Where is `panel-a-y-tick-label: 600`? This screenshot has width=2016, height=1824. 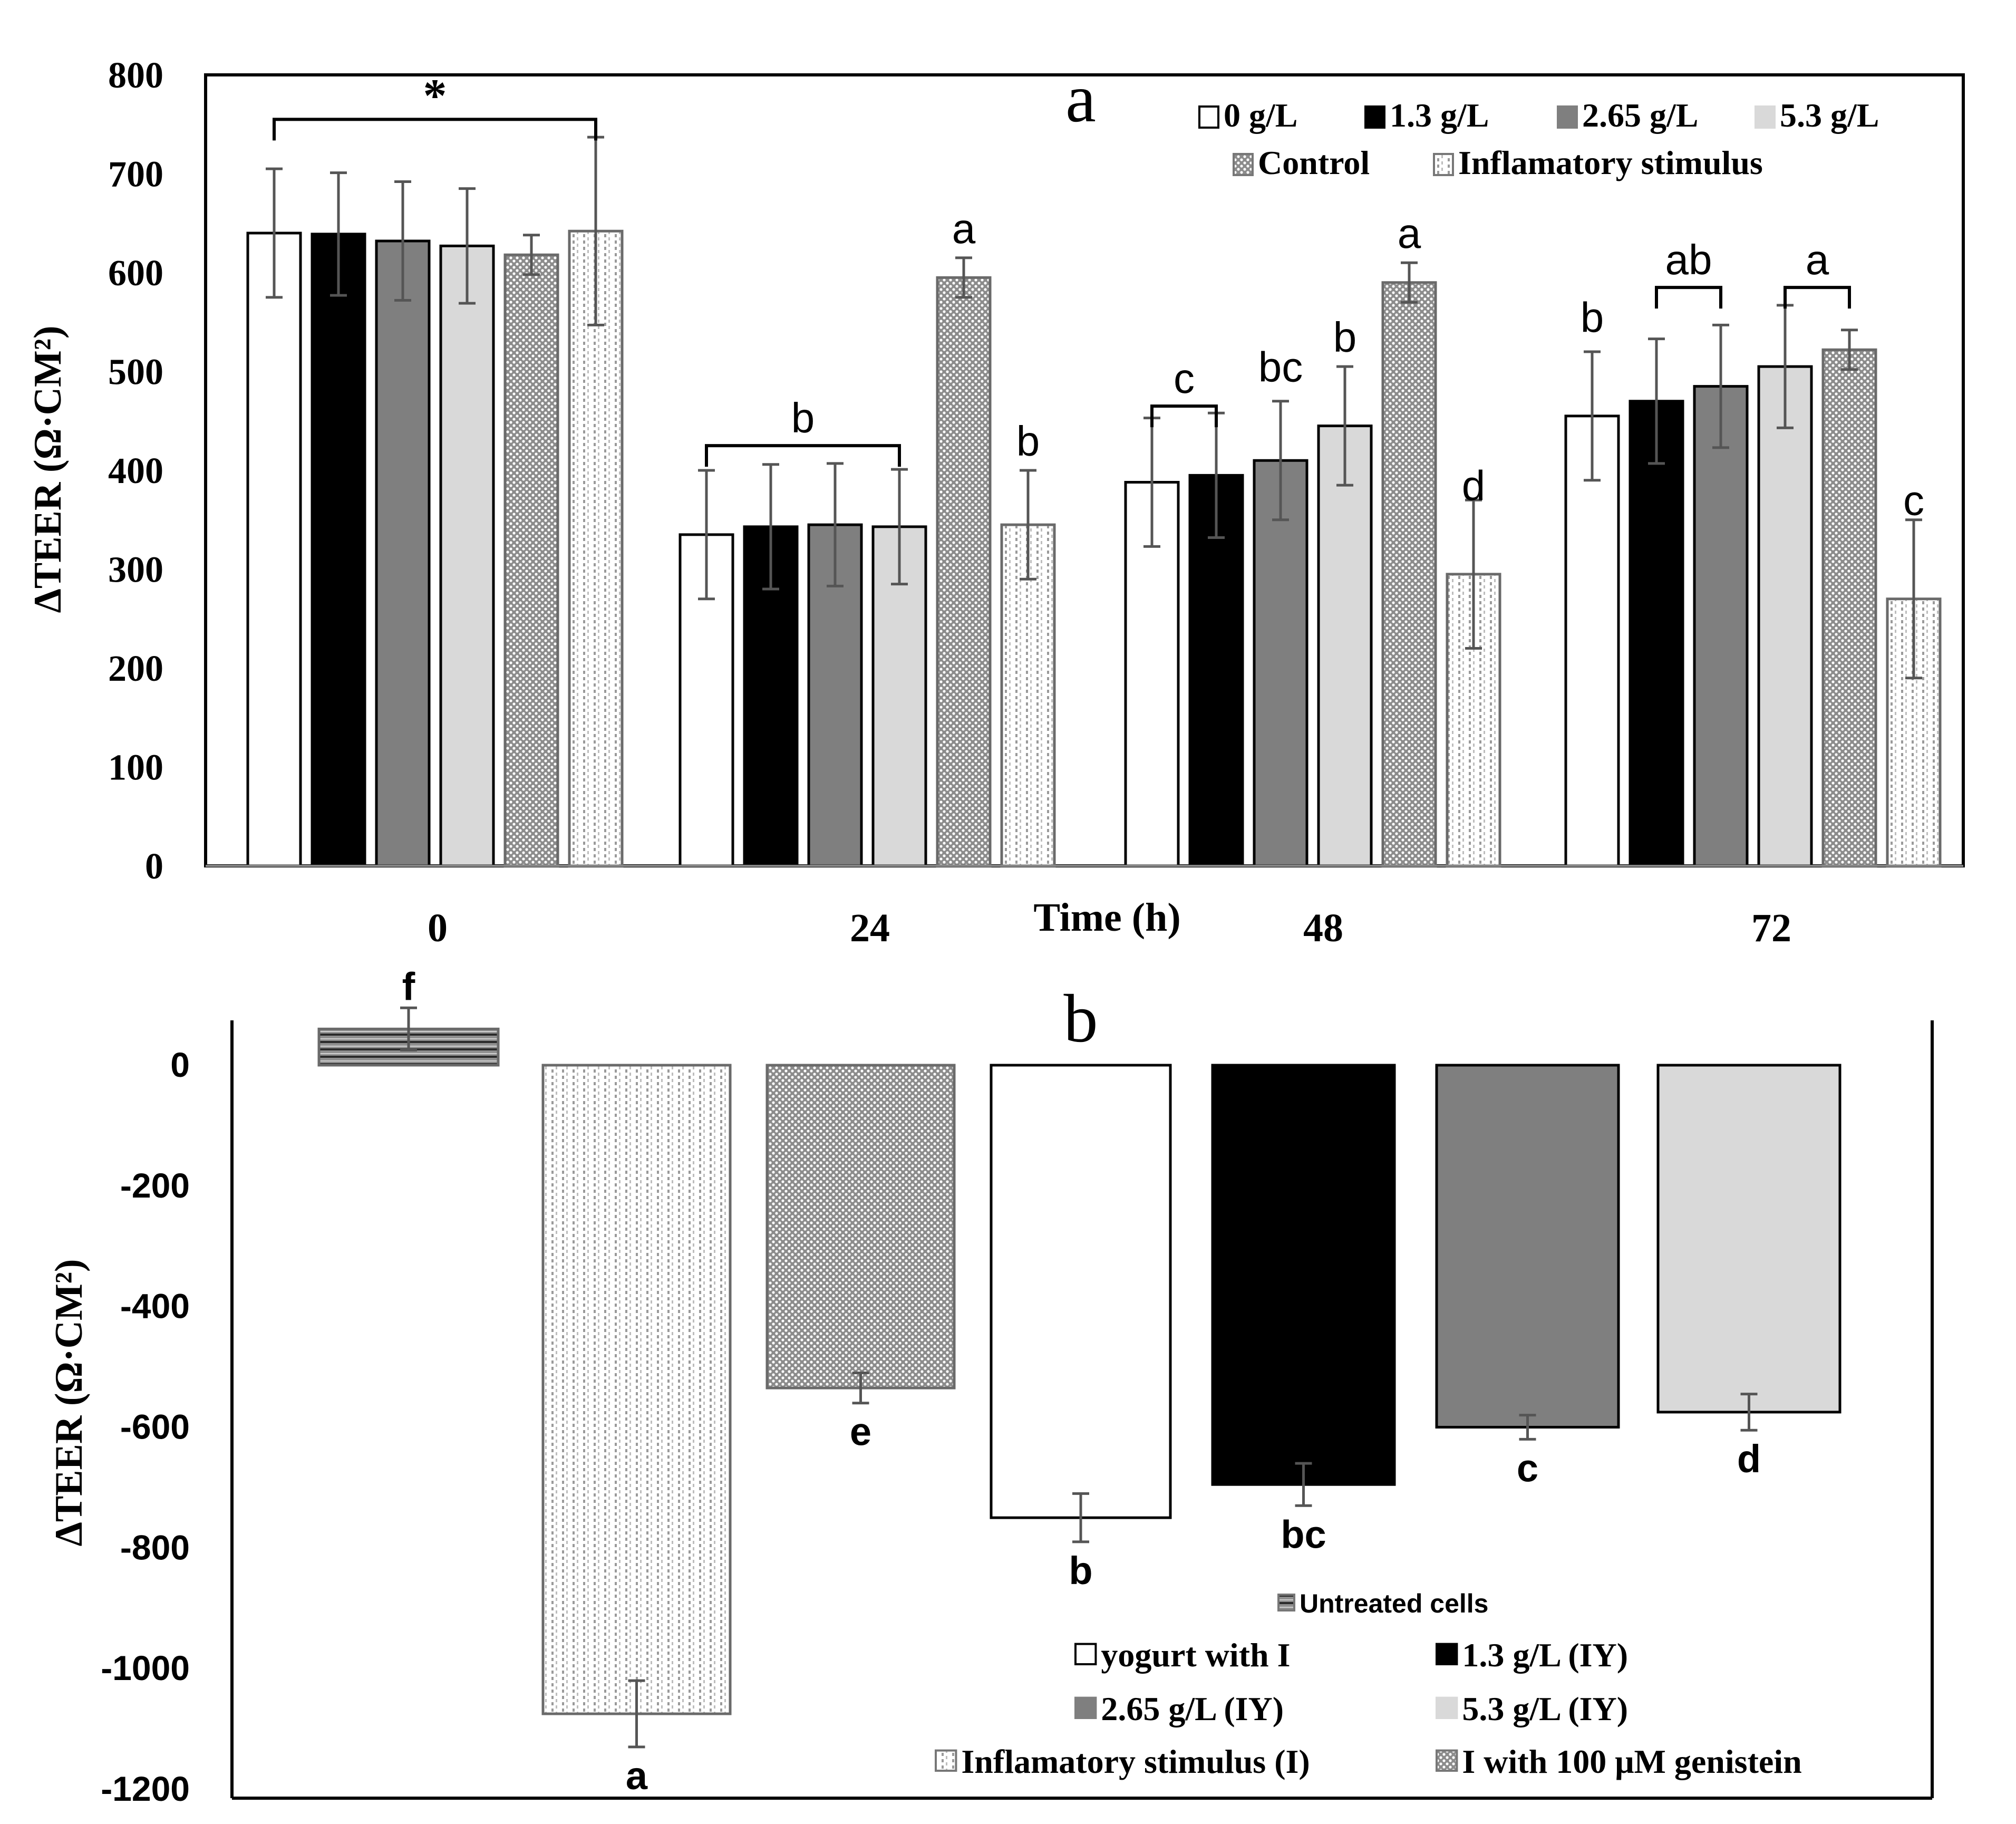 panel-a-y-tick-label: 600 is located at coordinates (135, 273).